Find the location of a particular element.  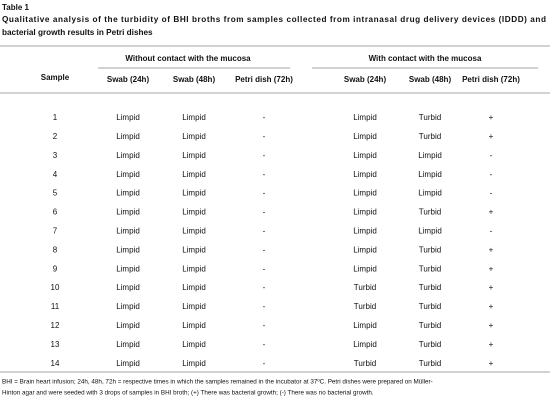

table-cell: 8 is located at coordinates (55, 249).